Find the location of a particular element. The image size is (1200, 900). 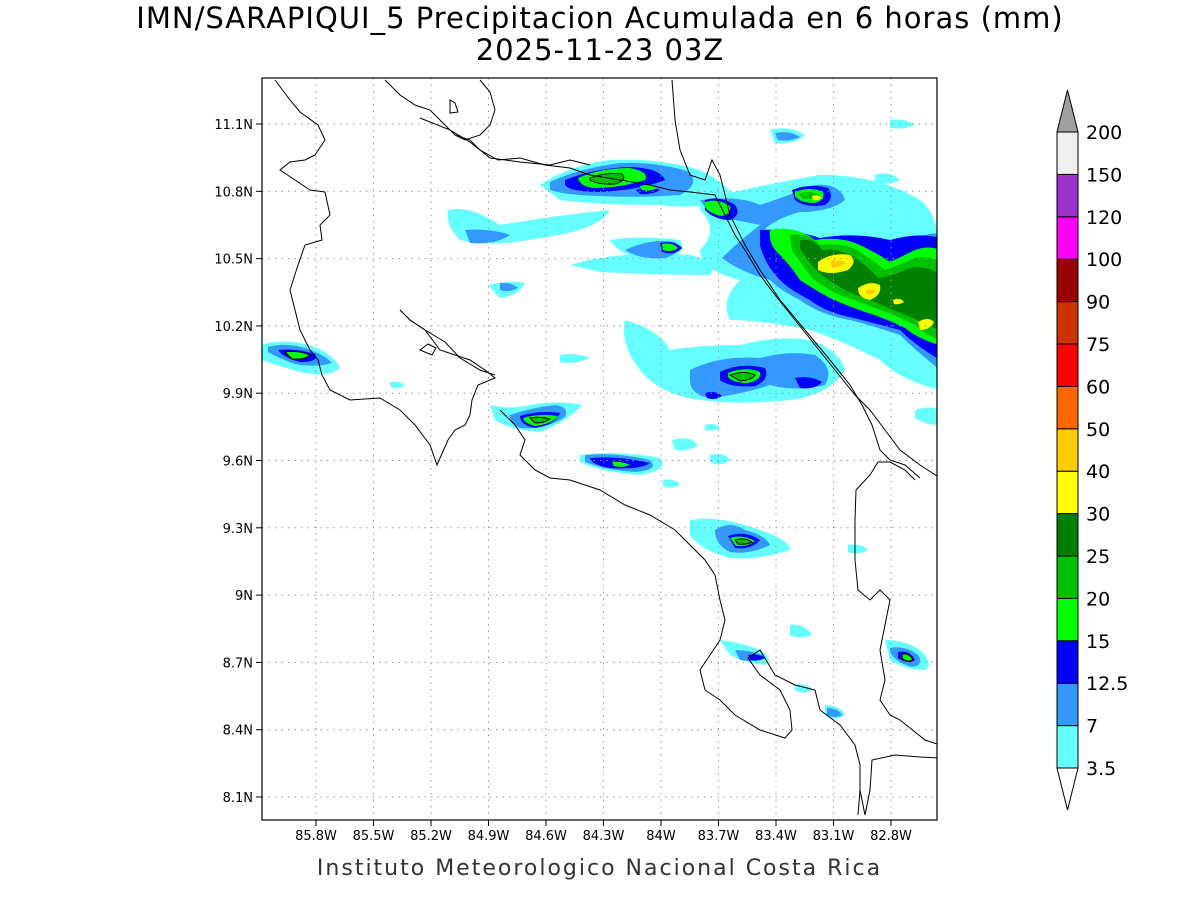

lat-tick-label: 9.6N is located at coordinates (238, 462).